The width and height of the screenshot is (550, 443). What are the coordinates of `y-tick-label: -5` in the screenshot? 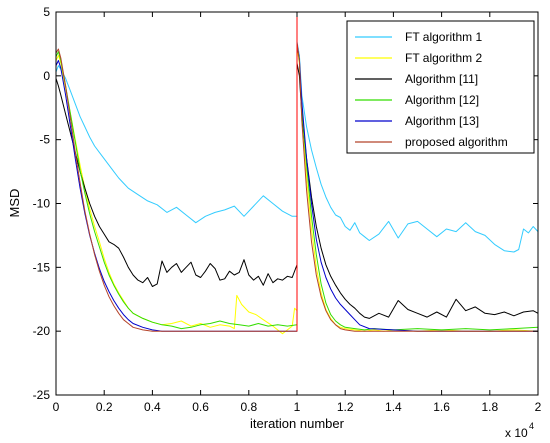 It's located at (44, 140).